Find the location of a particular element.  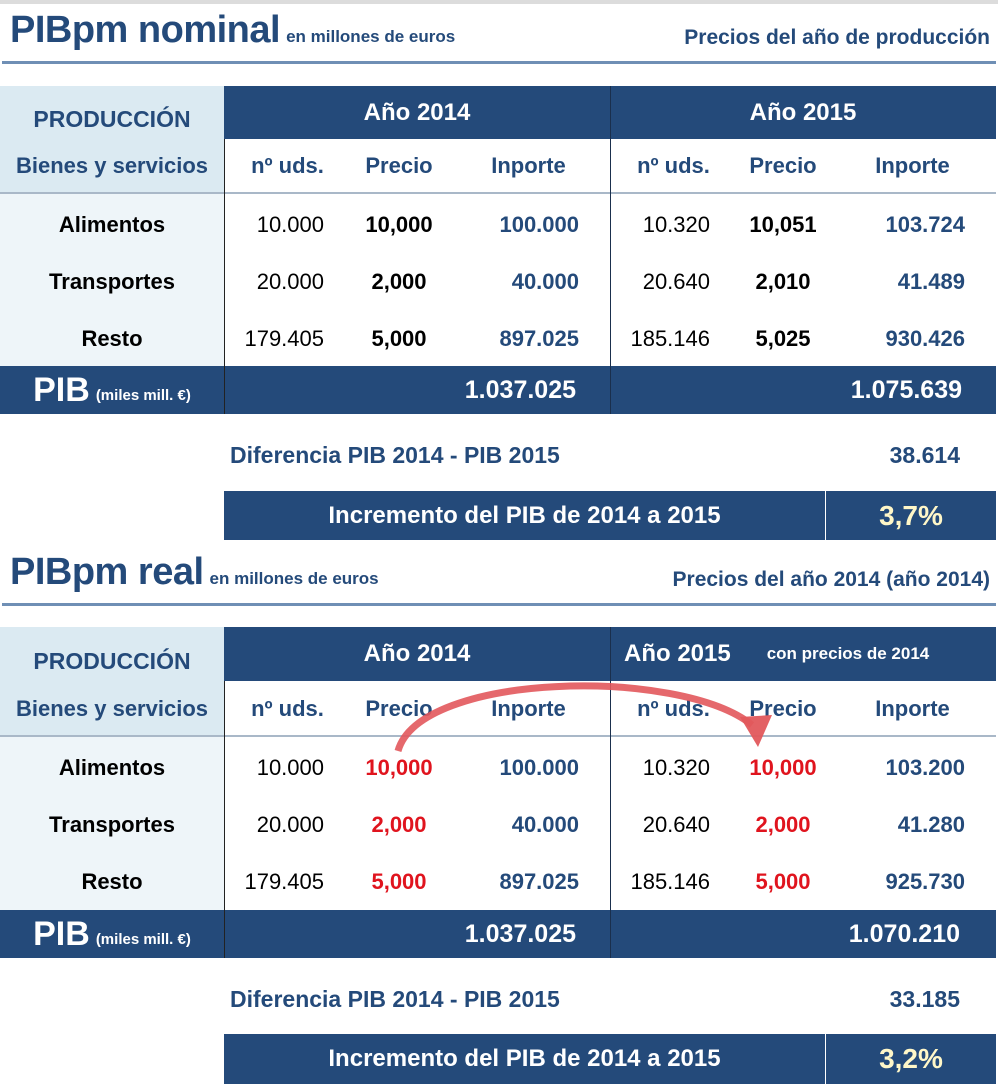

pib-2015: 1.075.639 is located at coordinates (803, 390).